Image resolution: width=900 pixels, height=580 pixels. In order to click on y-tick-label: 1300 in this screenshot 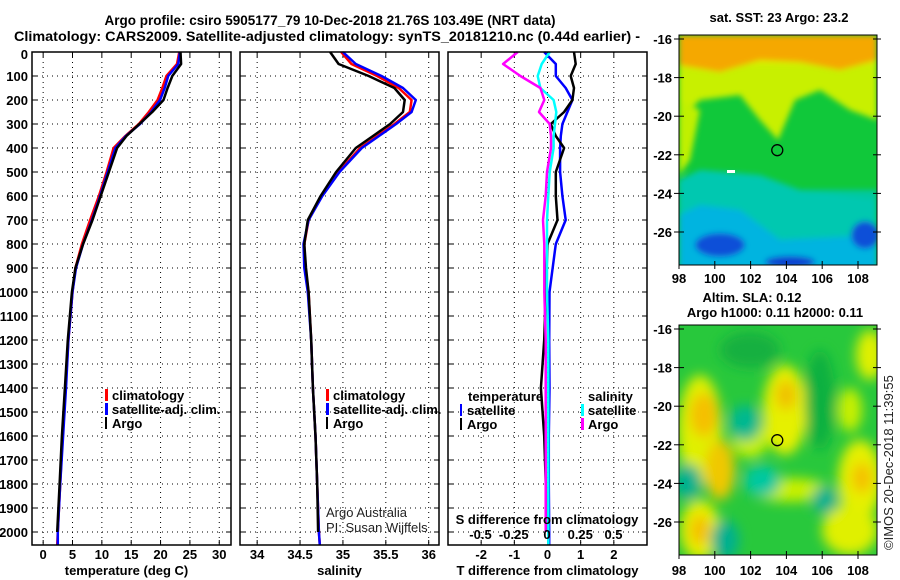, I will do `click(14, 364)`.